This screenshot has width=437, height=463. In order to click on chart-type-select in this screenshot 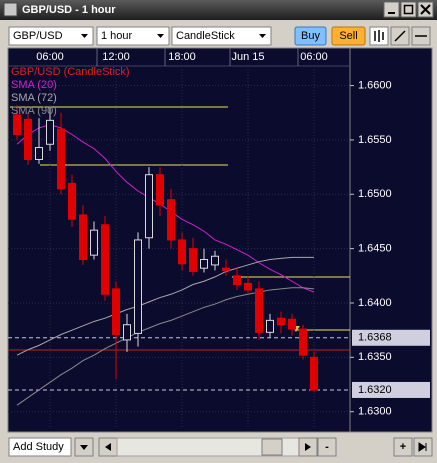, I will do `click(221, 36)`.